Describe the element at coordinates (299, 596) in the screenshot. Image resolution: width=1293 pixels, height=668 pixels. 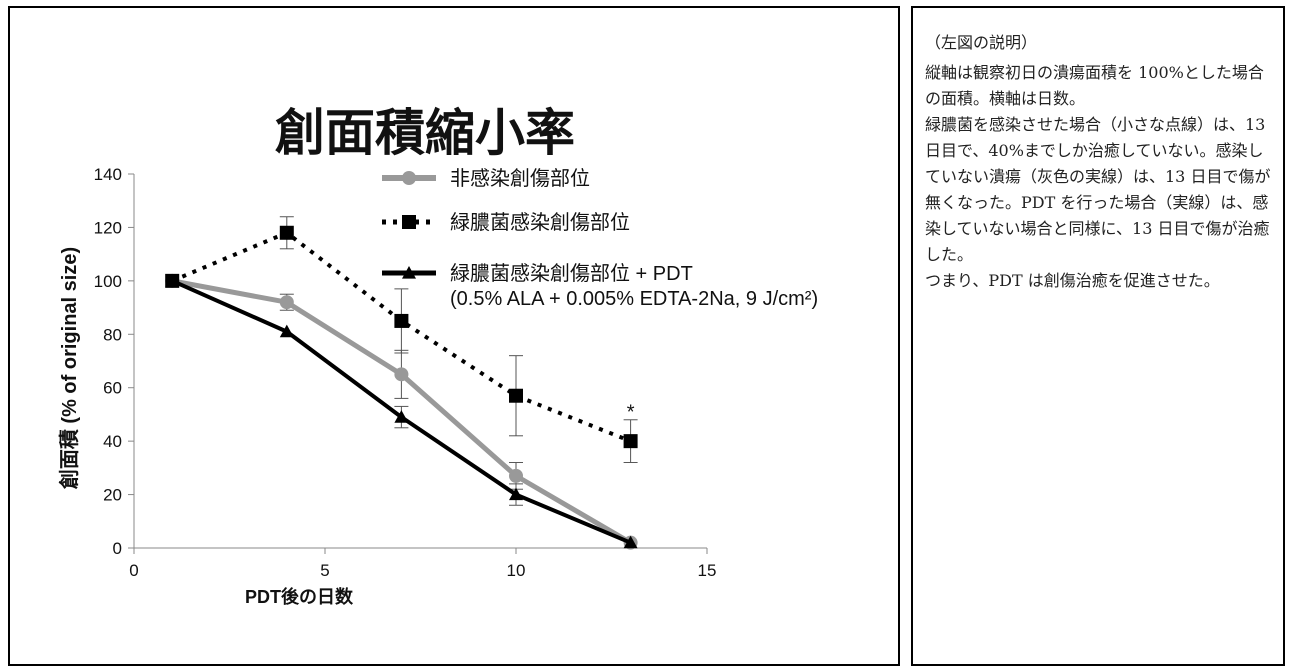
I see `x-axis-label: PDT後の日数` at that location.